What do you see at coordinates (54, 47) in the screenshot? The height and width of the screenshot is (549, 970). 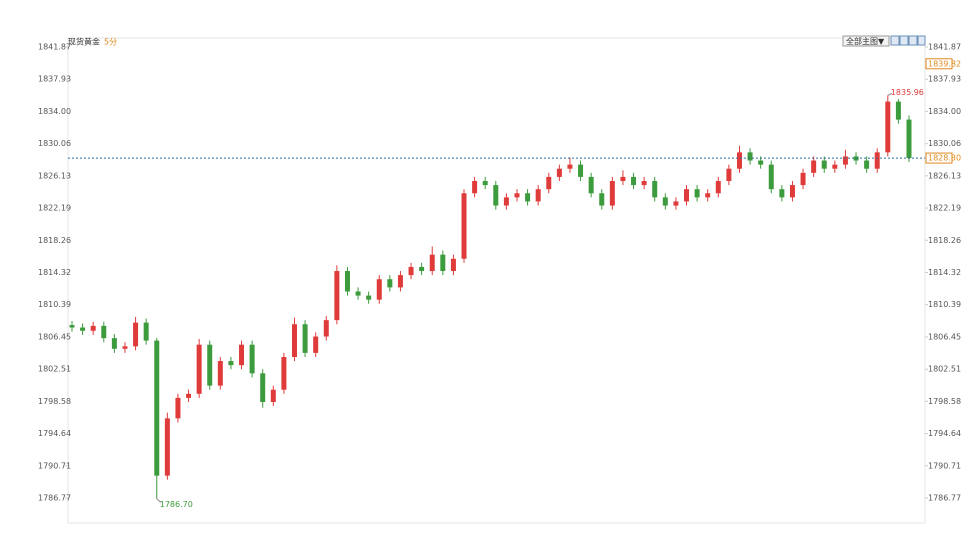 I see `y-tick-label: 1841.87` at bounding box center [54, 47].